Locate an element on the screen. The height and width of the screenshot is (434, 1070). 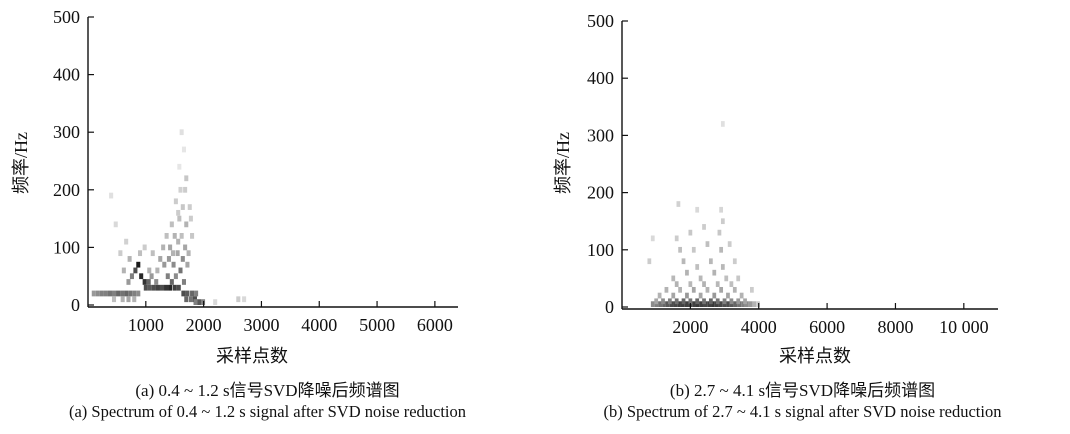
chart-b-x-tick-label: 4000 is located at coordinates (759, 327).